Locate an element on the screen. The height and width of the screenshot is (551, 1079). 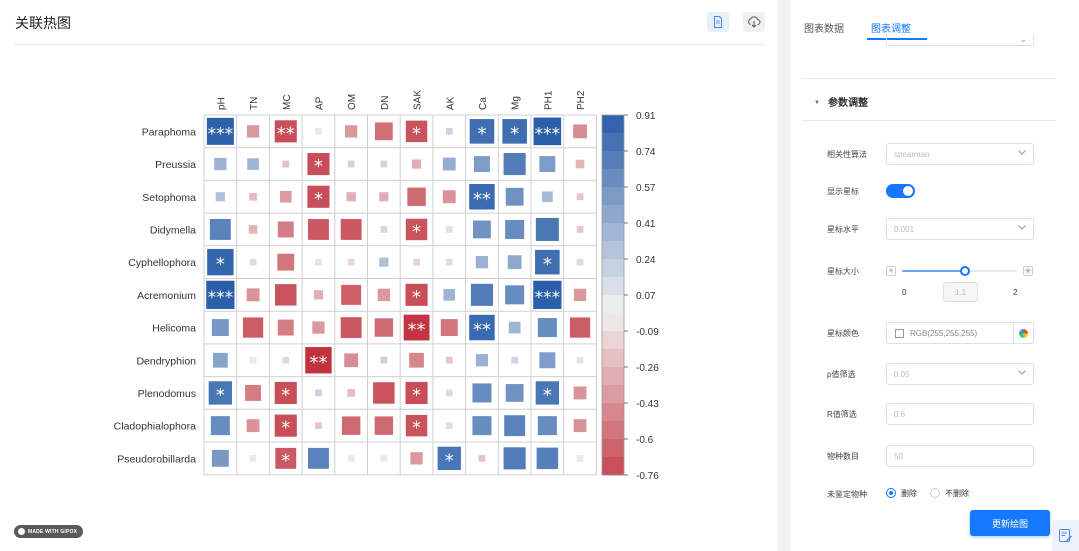
r-filter-input: 0.6 is located at coordinates (960, 414).